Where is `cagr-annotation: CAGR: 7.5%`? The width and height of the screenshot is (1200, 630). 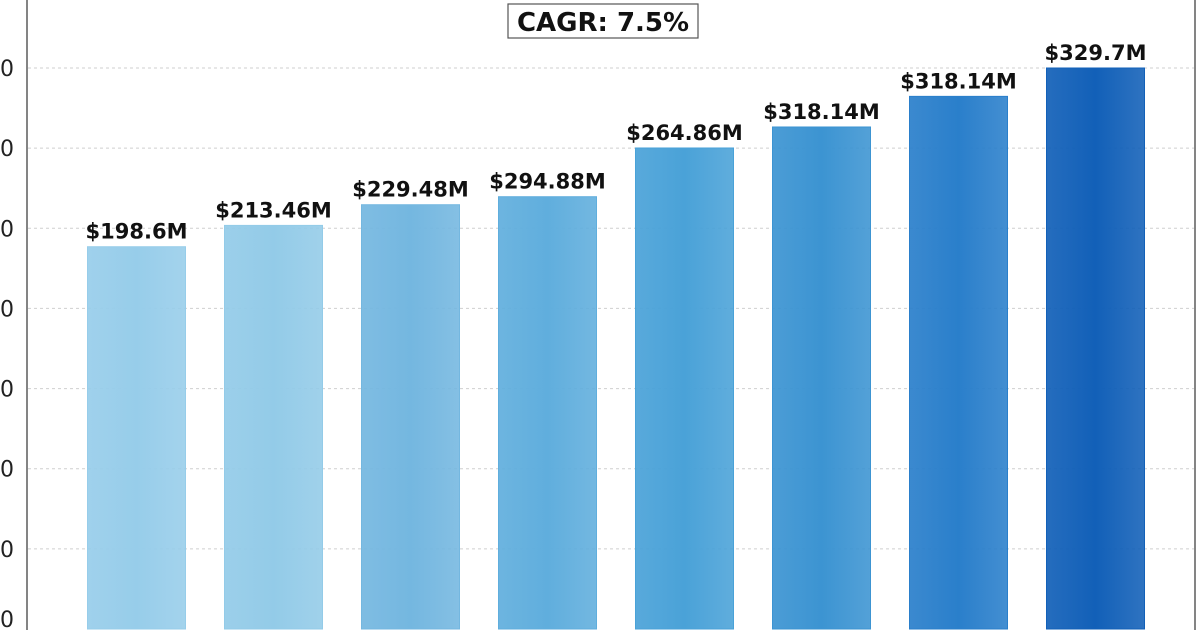 cagr-annotation: CAGR: 7.5% is located at coordinates (603, 21).